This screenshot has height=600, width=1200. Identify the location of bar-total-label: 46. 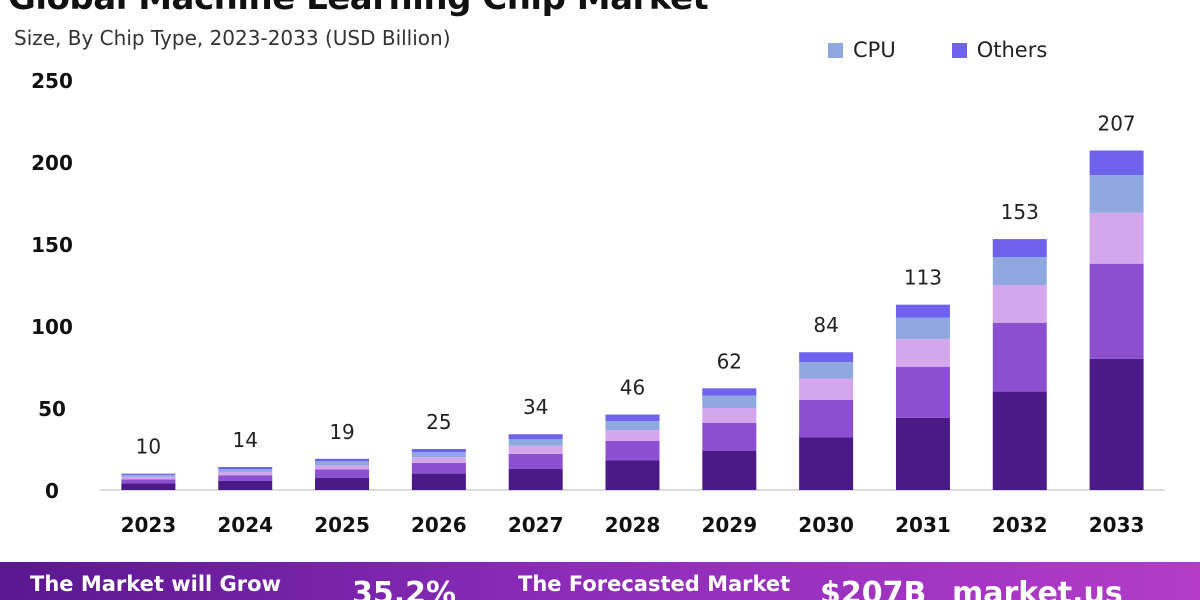
(632, 388).